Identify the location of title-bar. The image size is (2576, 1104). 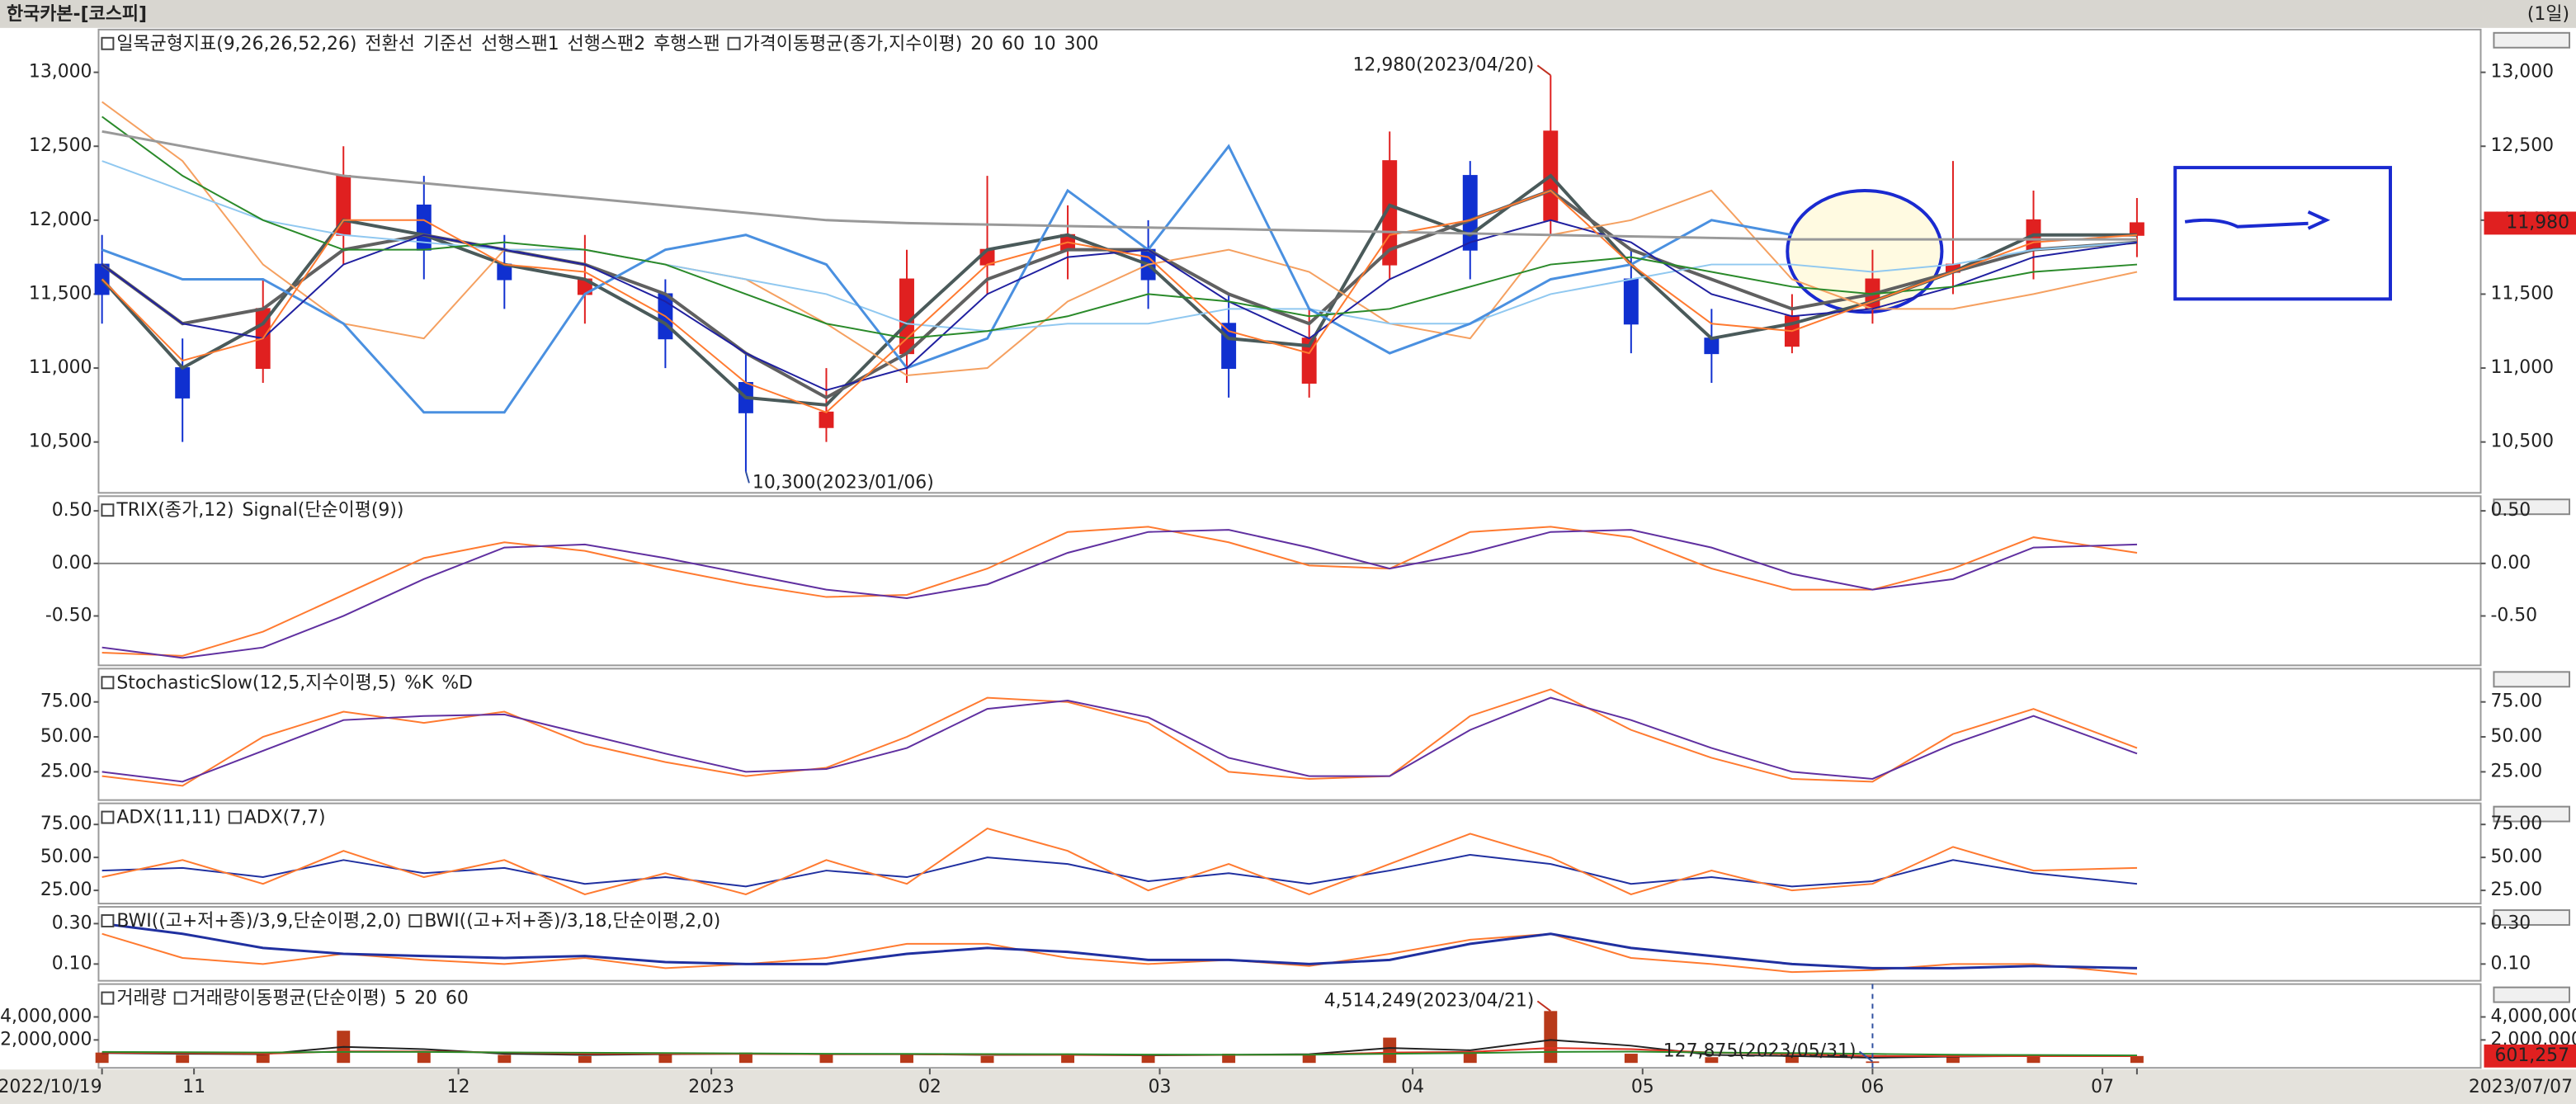
(1288, 14).